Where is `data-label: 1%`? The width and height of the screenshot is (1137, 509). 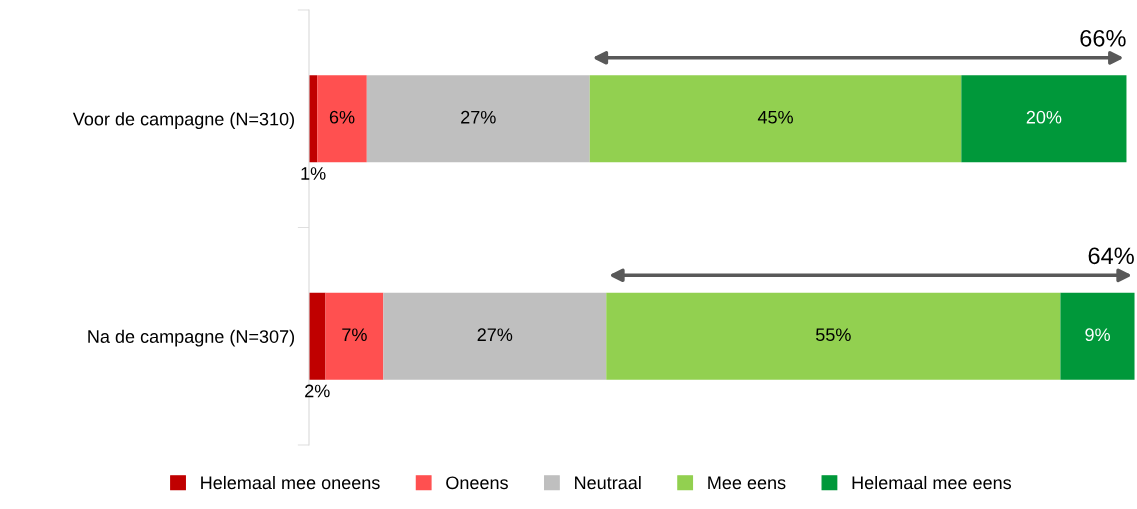 data-label: 1% is located at coordinates (313, 173).